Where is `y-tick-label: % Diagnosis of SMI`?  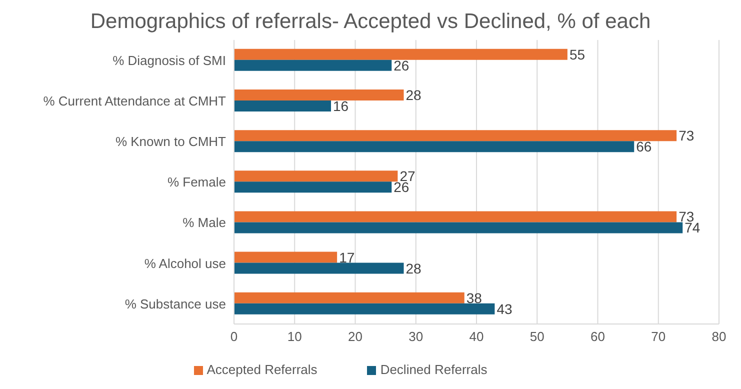 y-tick-label: % Diagnosis of SMI is located at coordinates (169, 60).